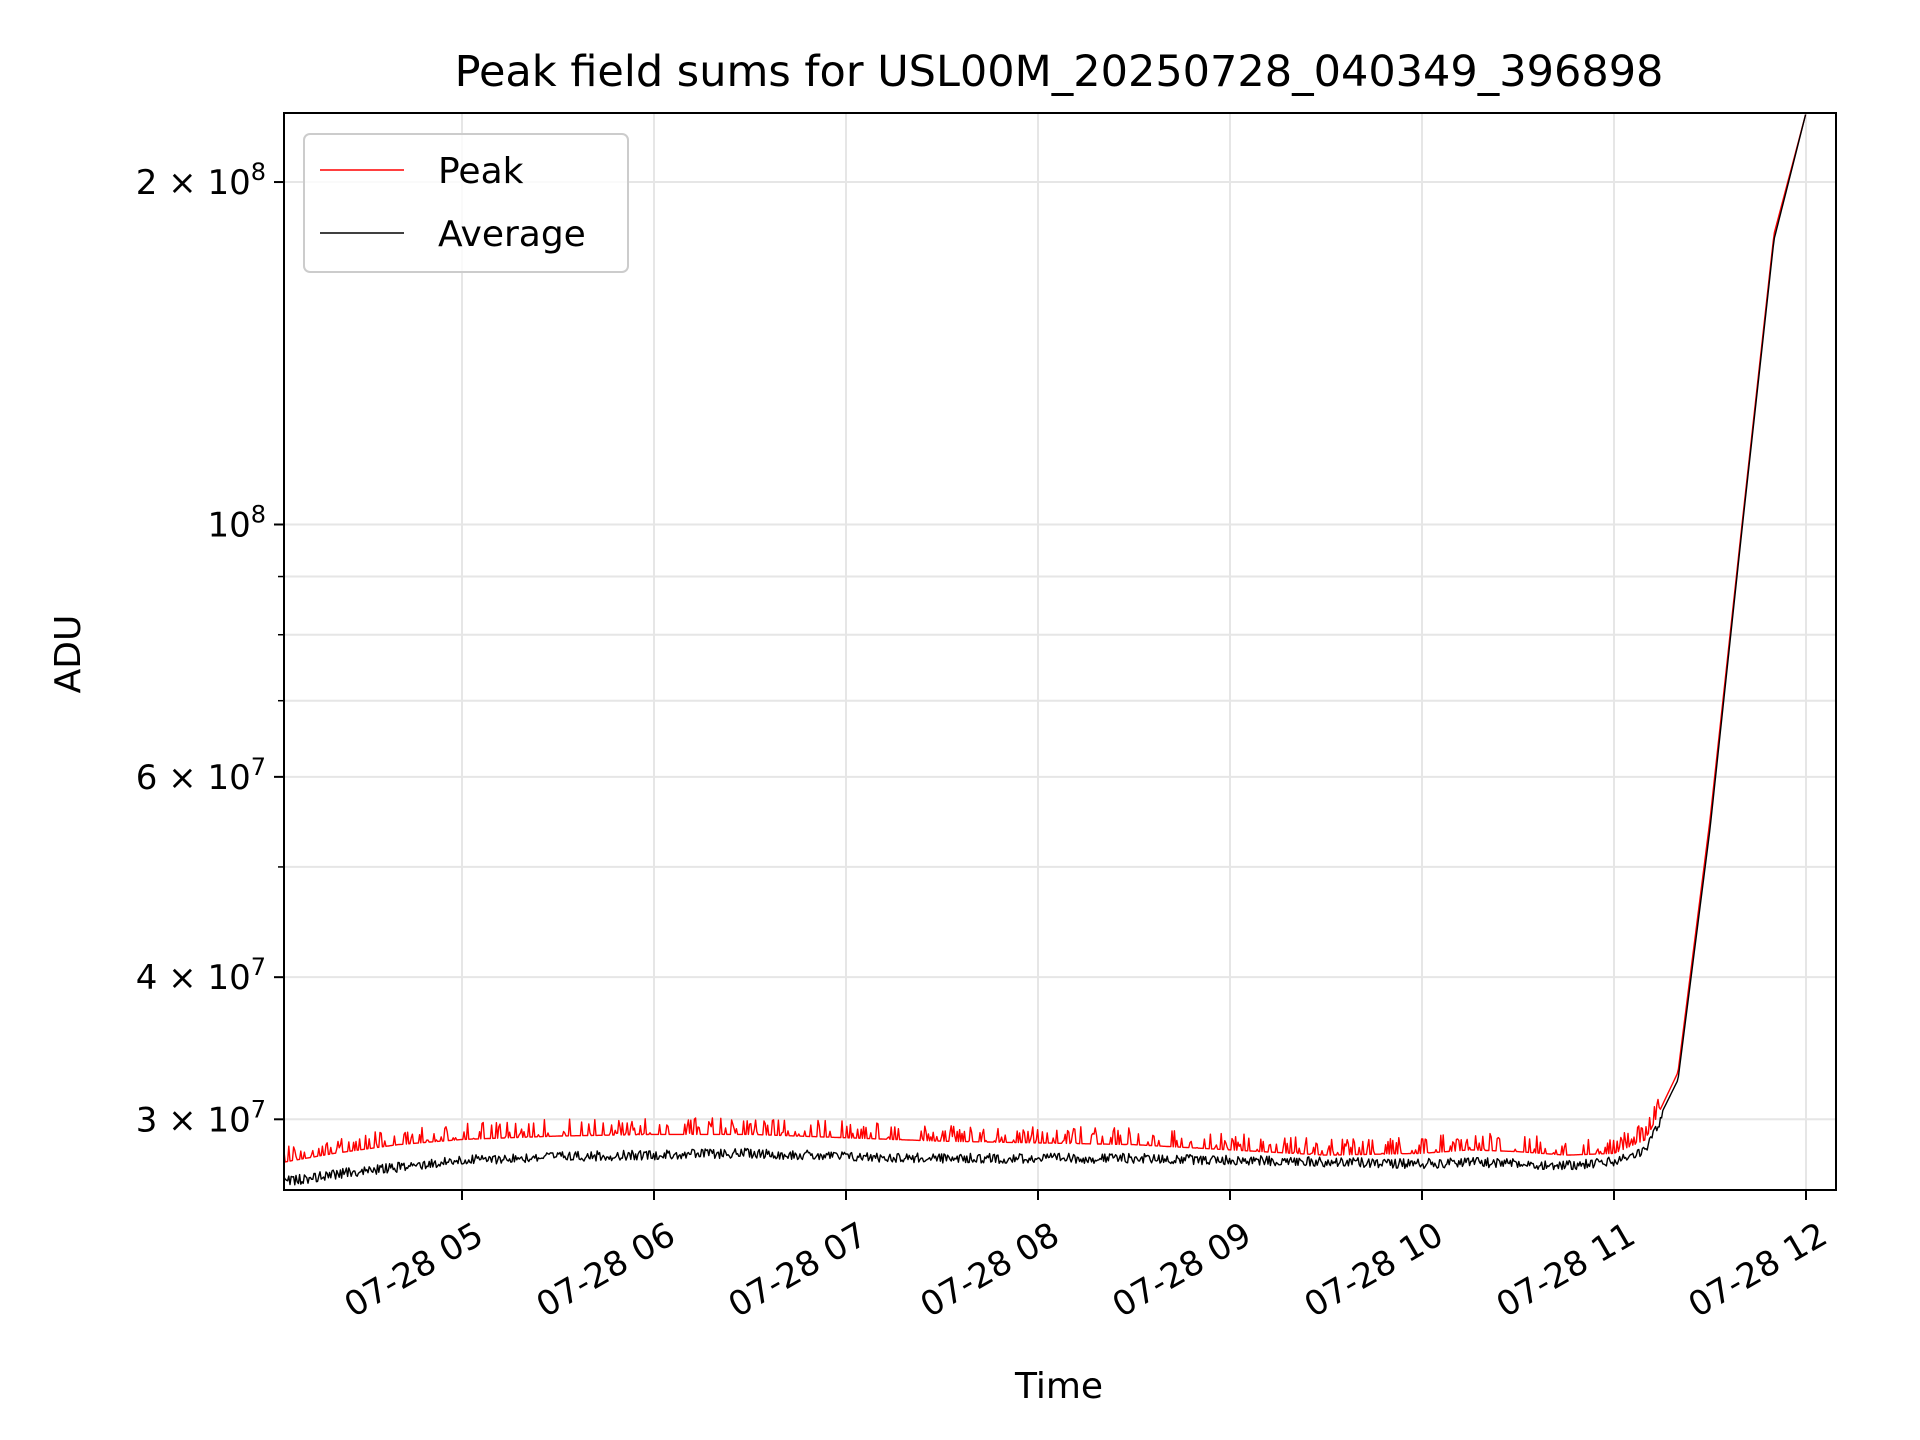 The height and width of the screenshot is (1440, 1920). I want to click on y-tick-label: 4 × 107, so click(201, 975).